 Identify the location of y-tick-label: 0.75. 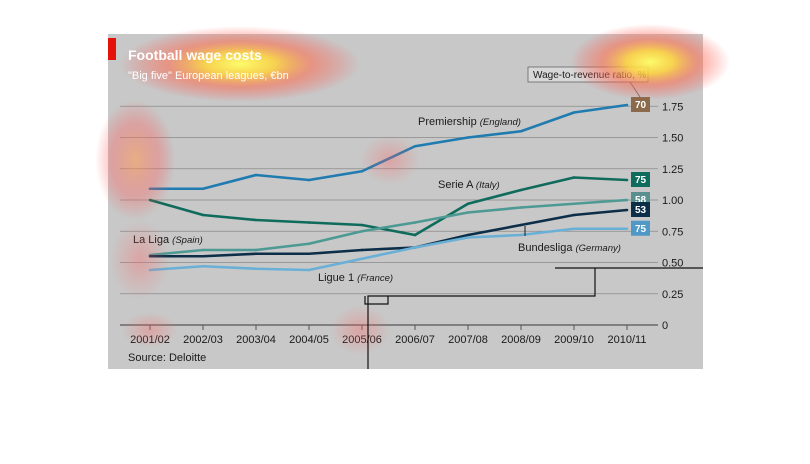
(672, 232).